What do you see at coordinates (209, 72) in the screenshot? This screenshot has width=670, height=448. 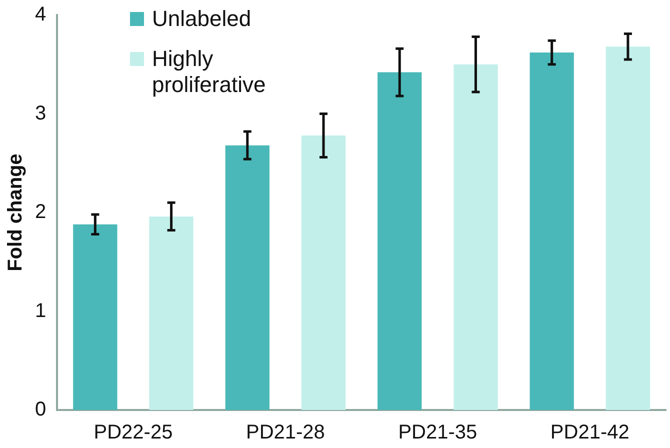 I see `legend-label: Highly proliferative` at bounding box center [209, 72].